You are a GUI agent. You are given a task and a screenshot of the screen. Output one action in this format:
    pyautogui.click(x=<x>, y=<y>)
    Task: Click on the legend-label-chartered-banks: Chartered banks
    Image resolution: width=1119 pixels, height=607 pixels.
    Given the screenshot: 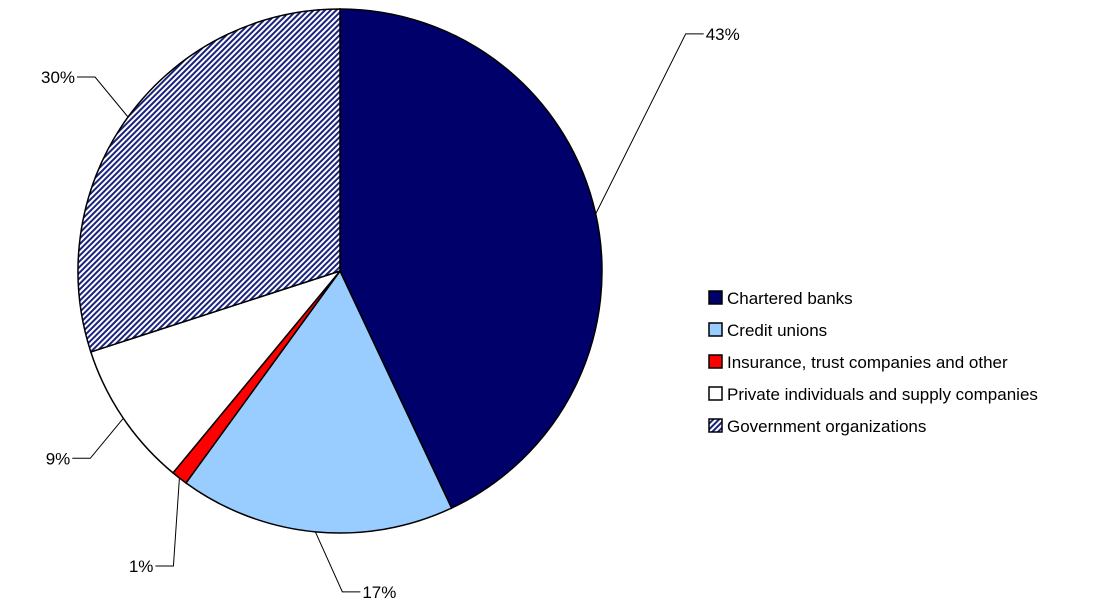 What is the action you would take?
    pyautogui.click(x=790, y=298)
    